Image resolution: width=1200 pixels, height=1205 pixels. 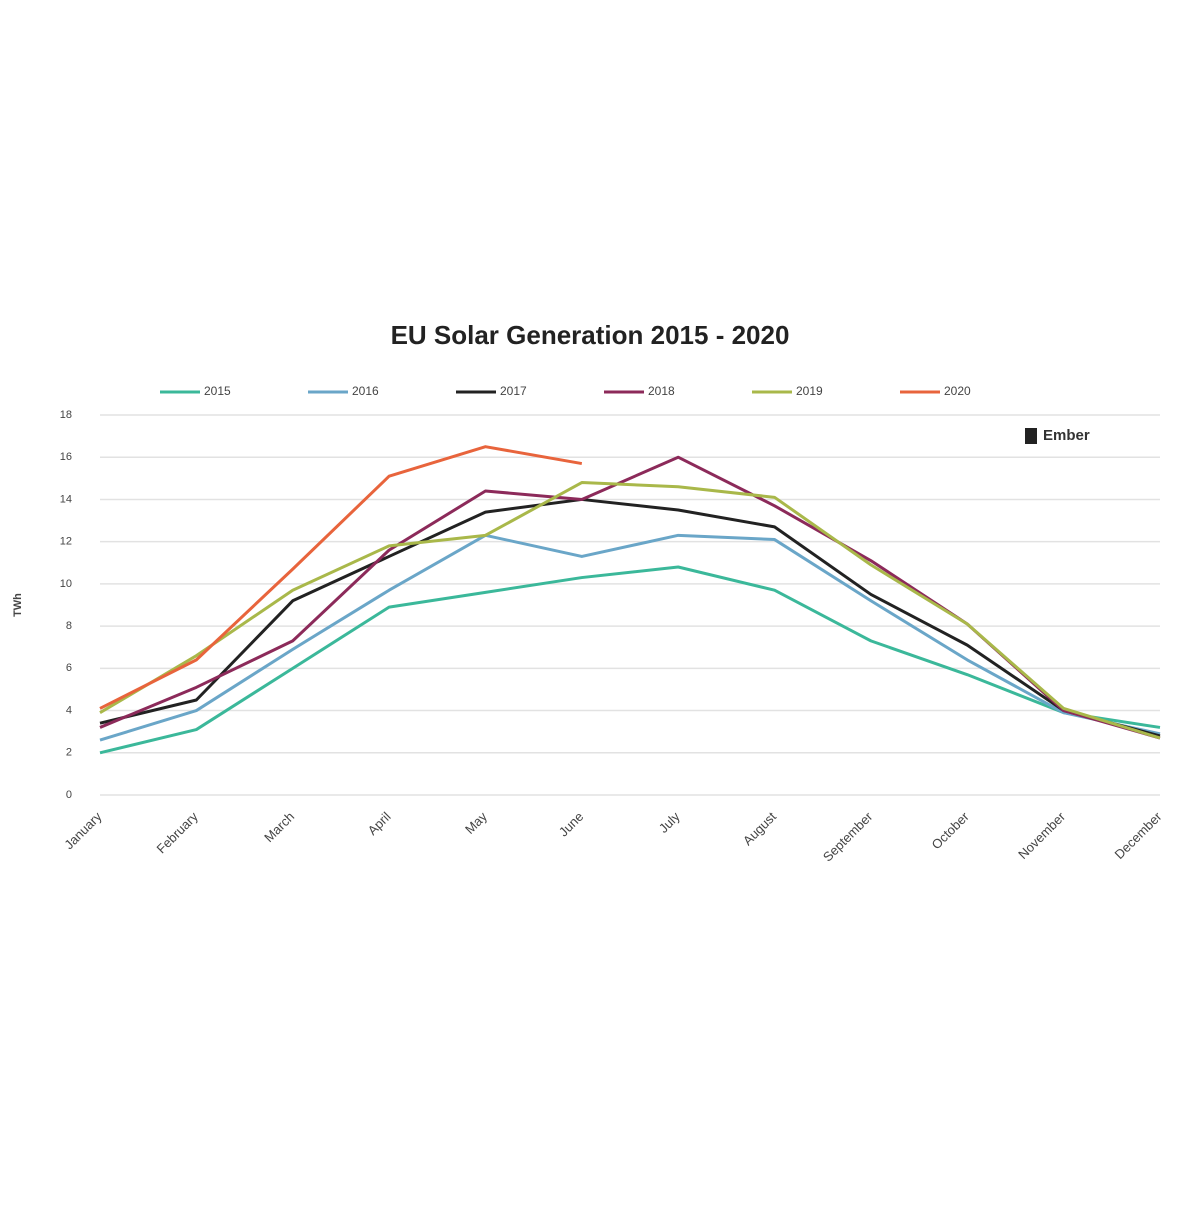 What do you see at coordinates (571, 824) in the screenshot?
I see `x-tick-label: June` at bounding box center [571, 824].